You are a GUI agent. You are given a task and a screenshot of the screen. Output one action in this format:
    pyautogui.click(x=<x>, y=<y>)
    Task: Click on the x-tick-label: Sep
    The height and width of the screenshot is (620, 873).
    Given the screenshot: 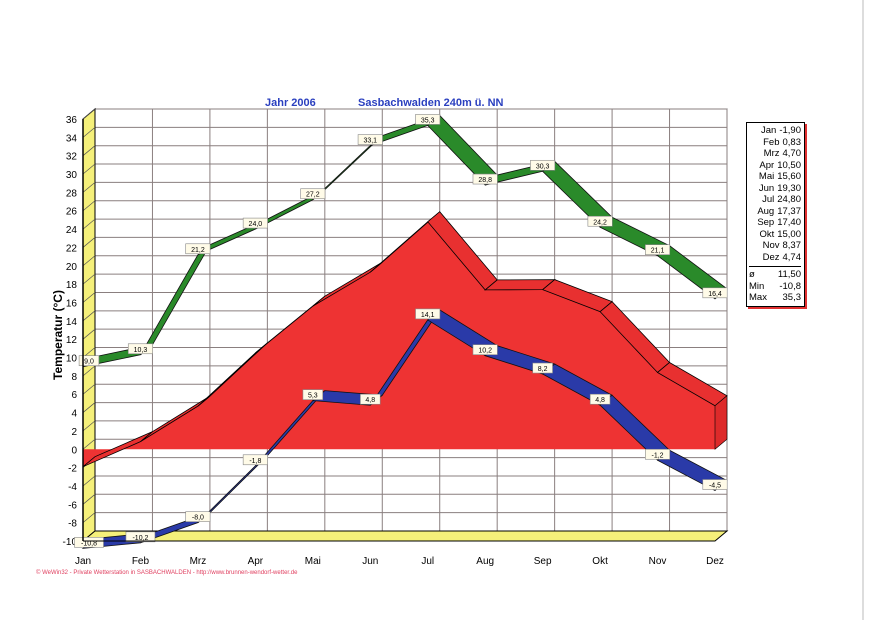 What is the action you would take?
    pyautogui.click(x=543, y=561)
    